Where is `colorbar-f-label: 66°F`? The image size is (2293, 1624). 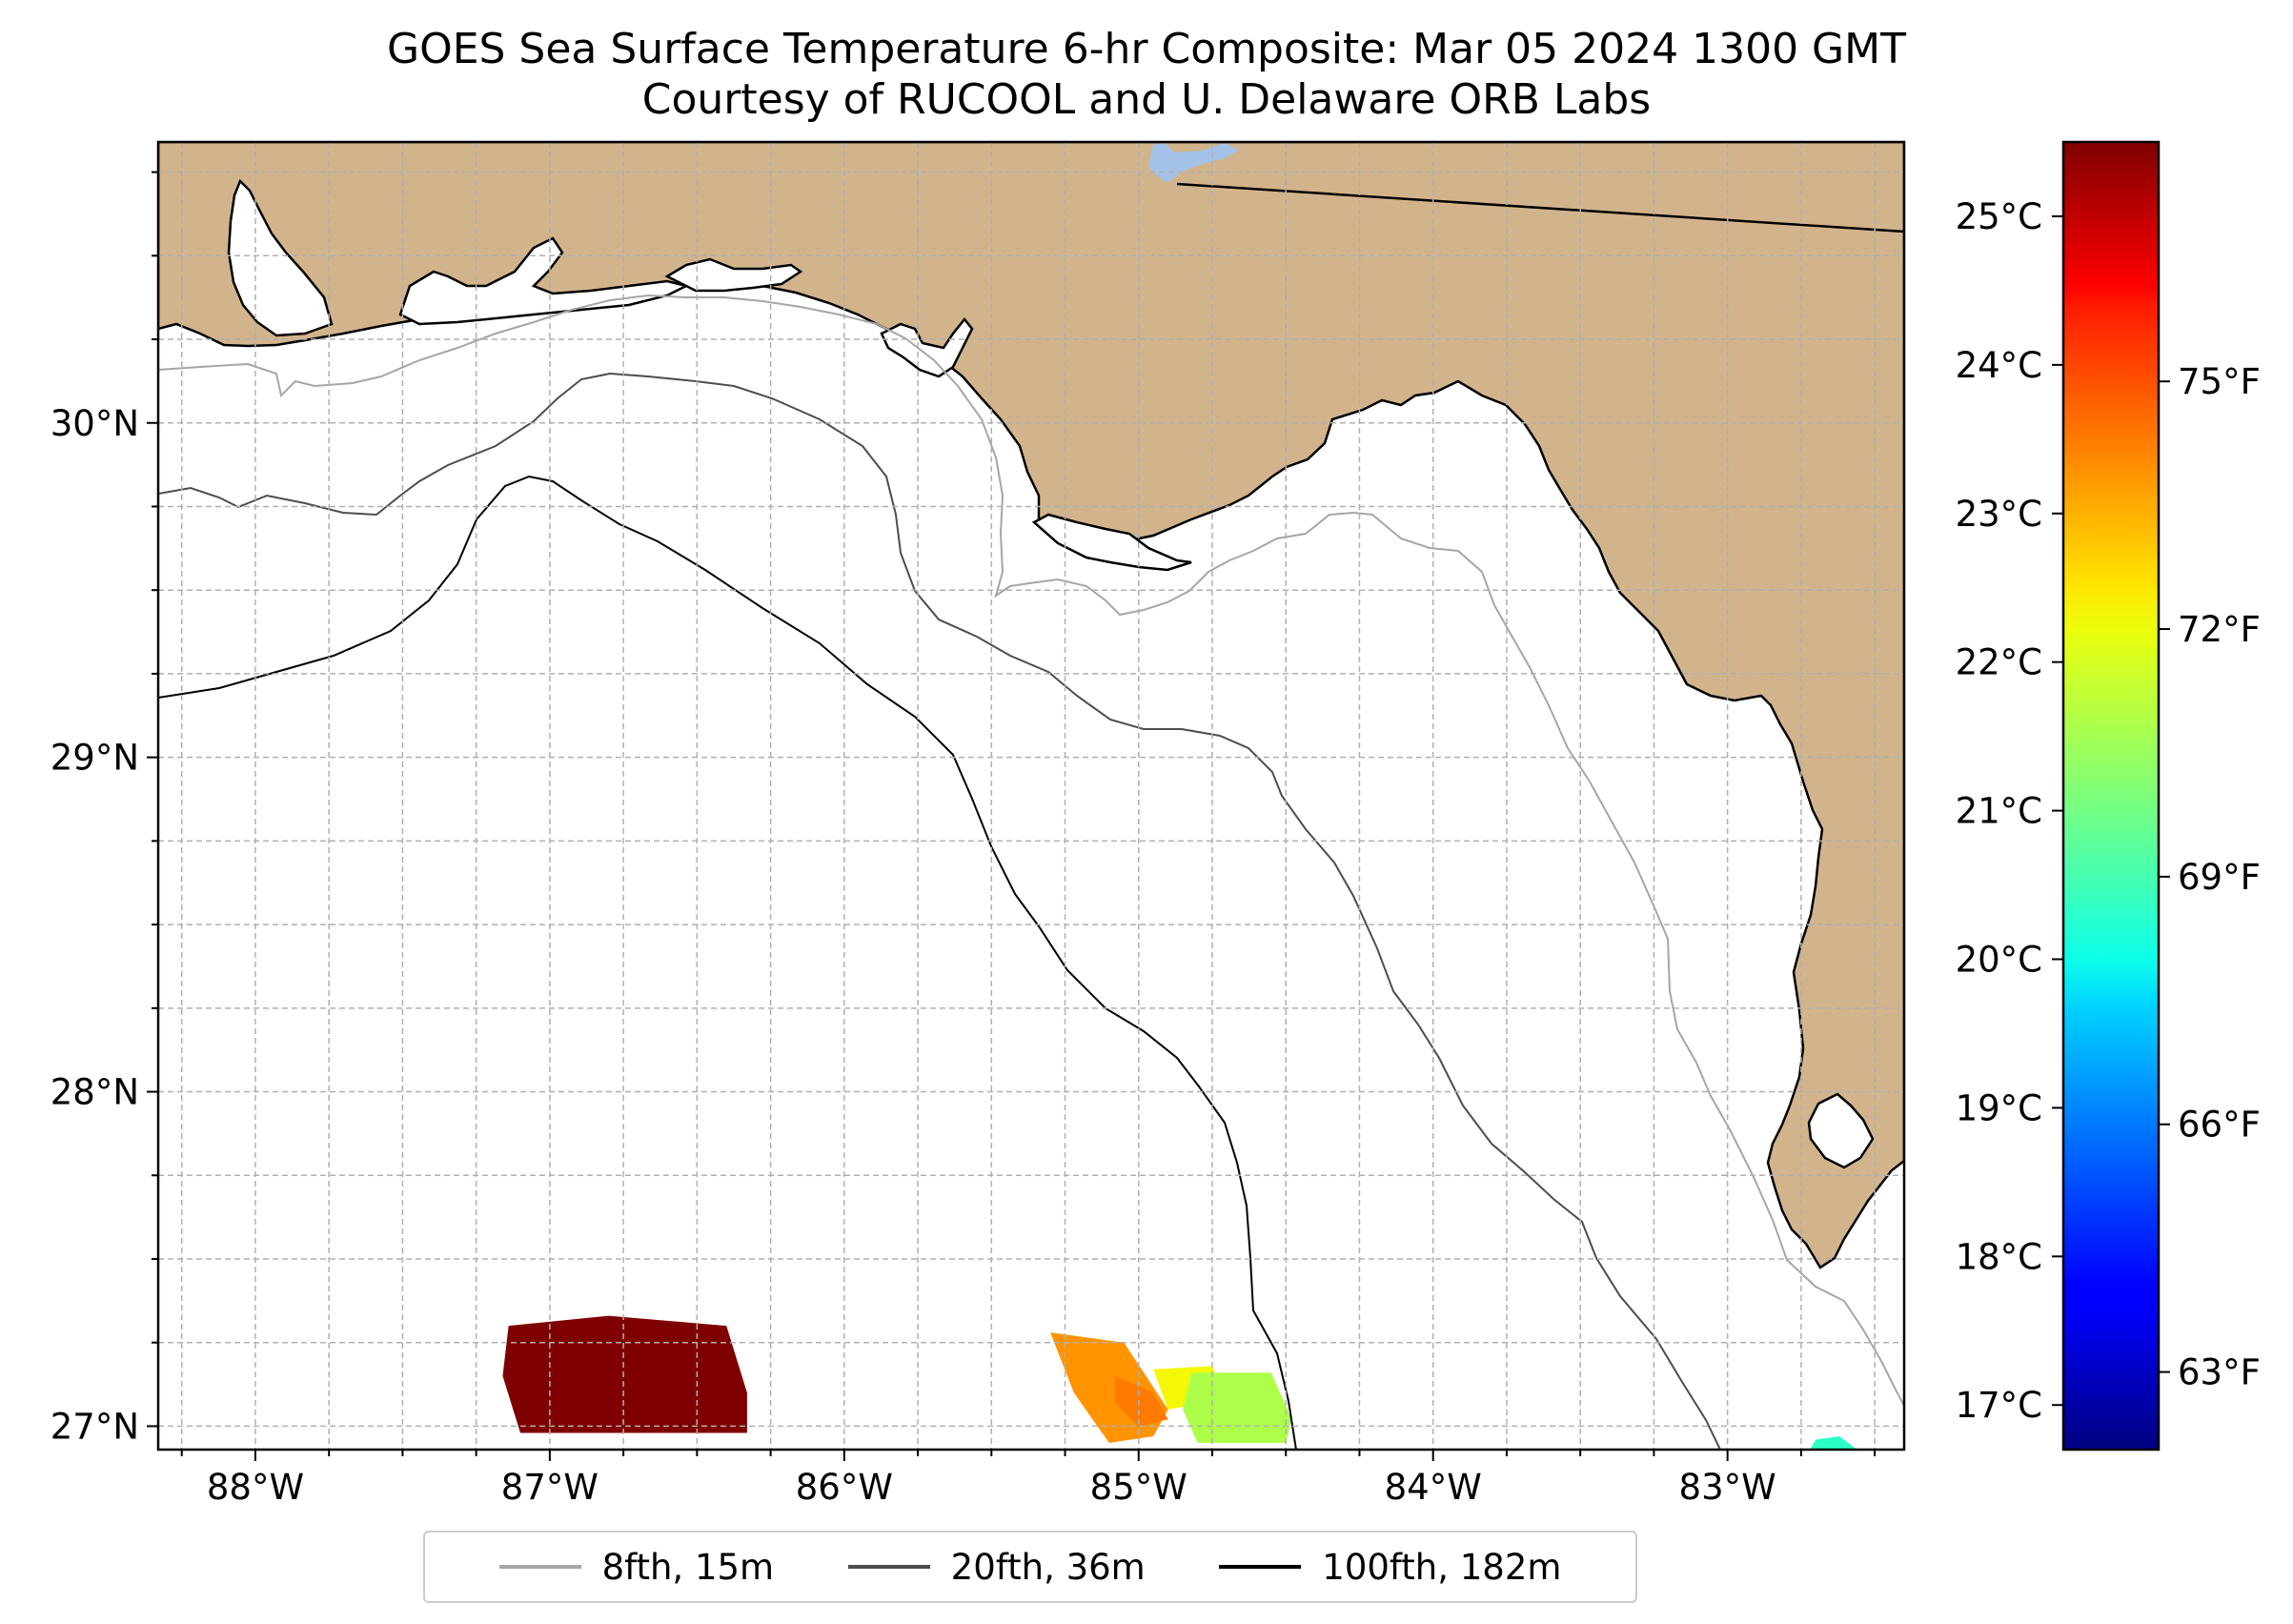
colorbar-f-label: 66°F is located at coordinates (2220, 1125).